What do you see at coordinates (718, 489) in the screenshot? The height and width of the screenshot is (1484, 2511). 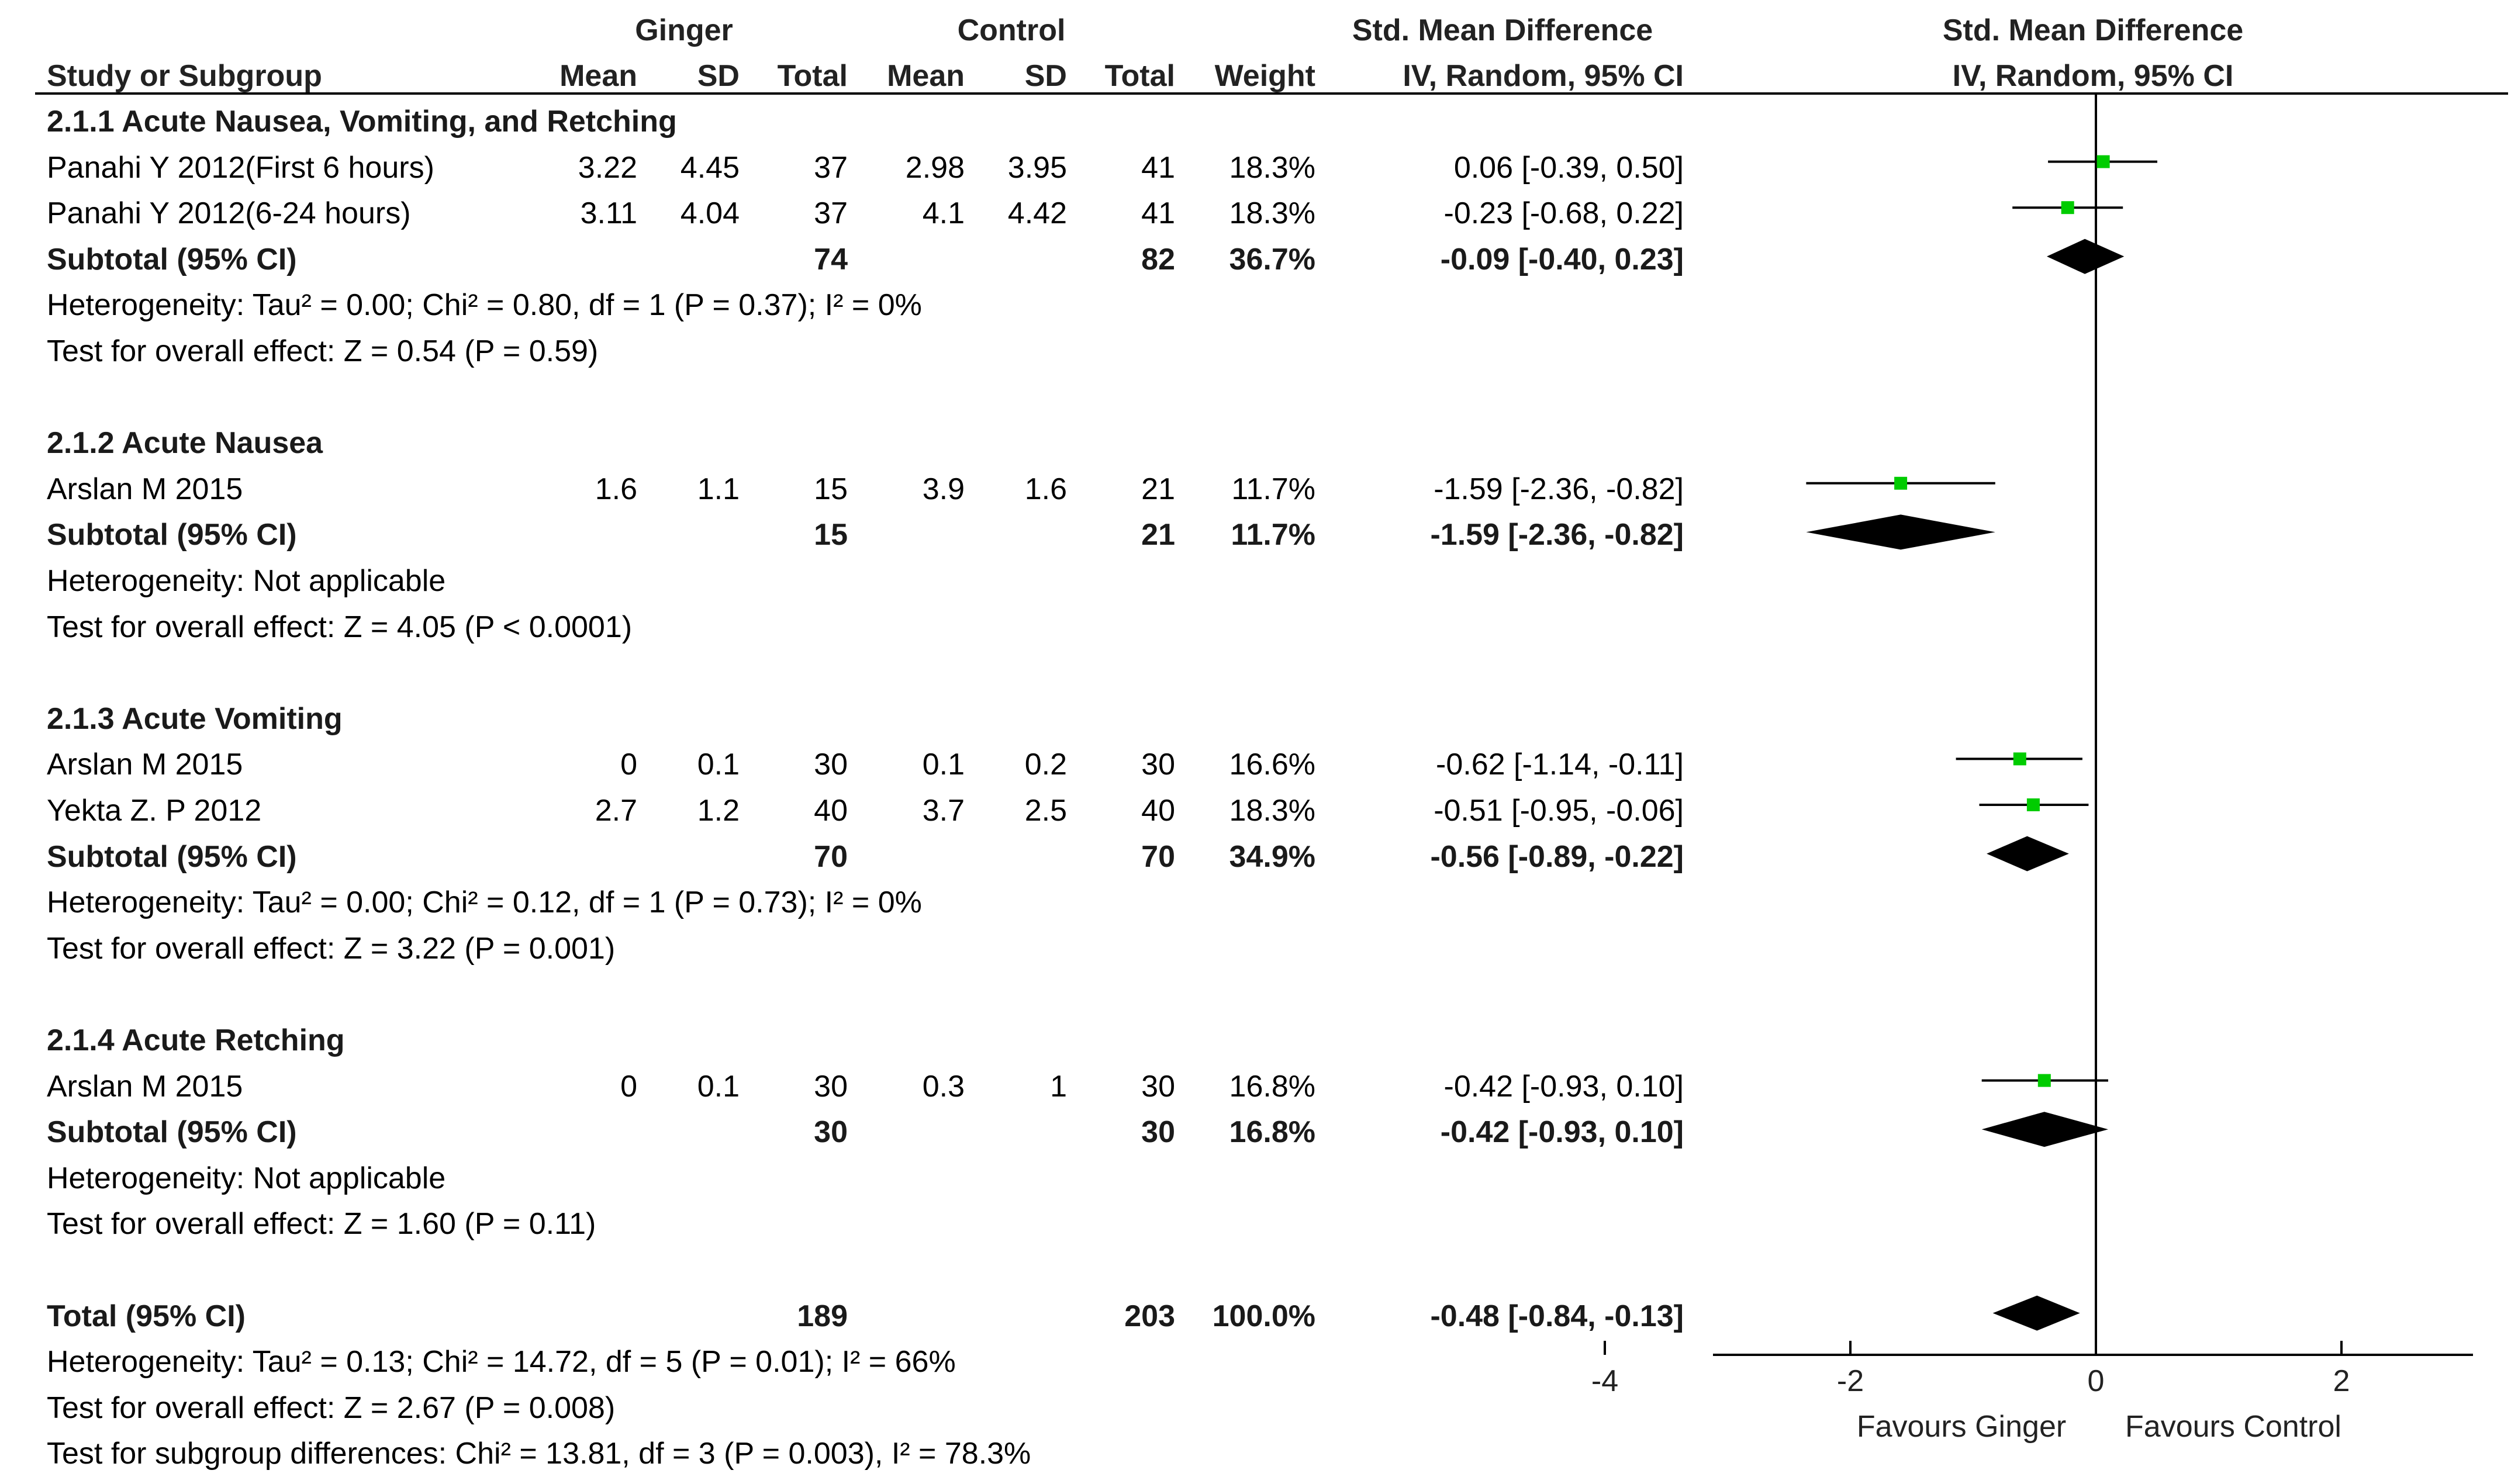 I see `cell-sd1: 1.1` at bounding box center [718, 489].